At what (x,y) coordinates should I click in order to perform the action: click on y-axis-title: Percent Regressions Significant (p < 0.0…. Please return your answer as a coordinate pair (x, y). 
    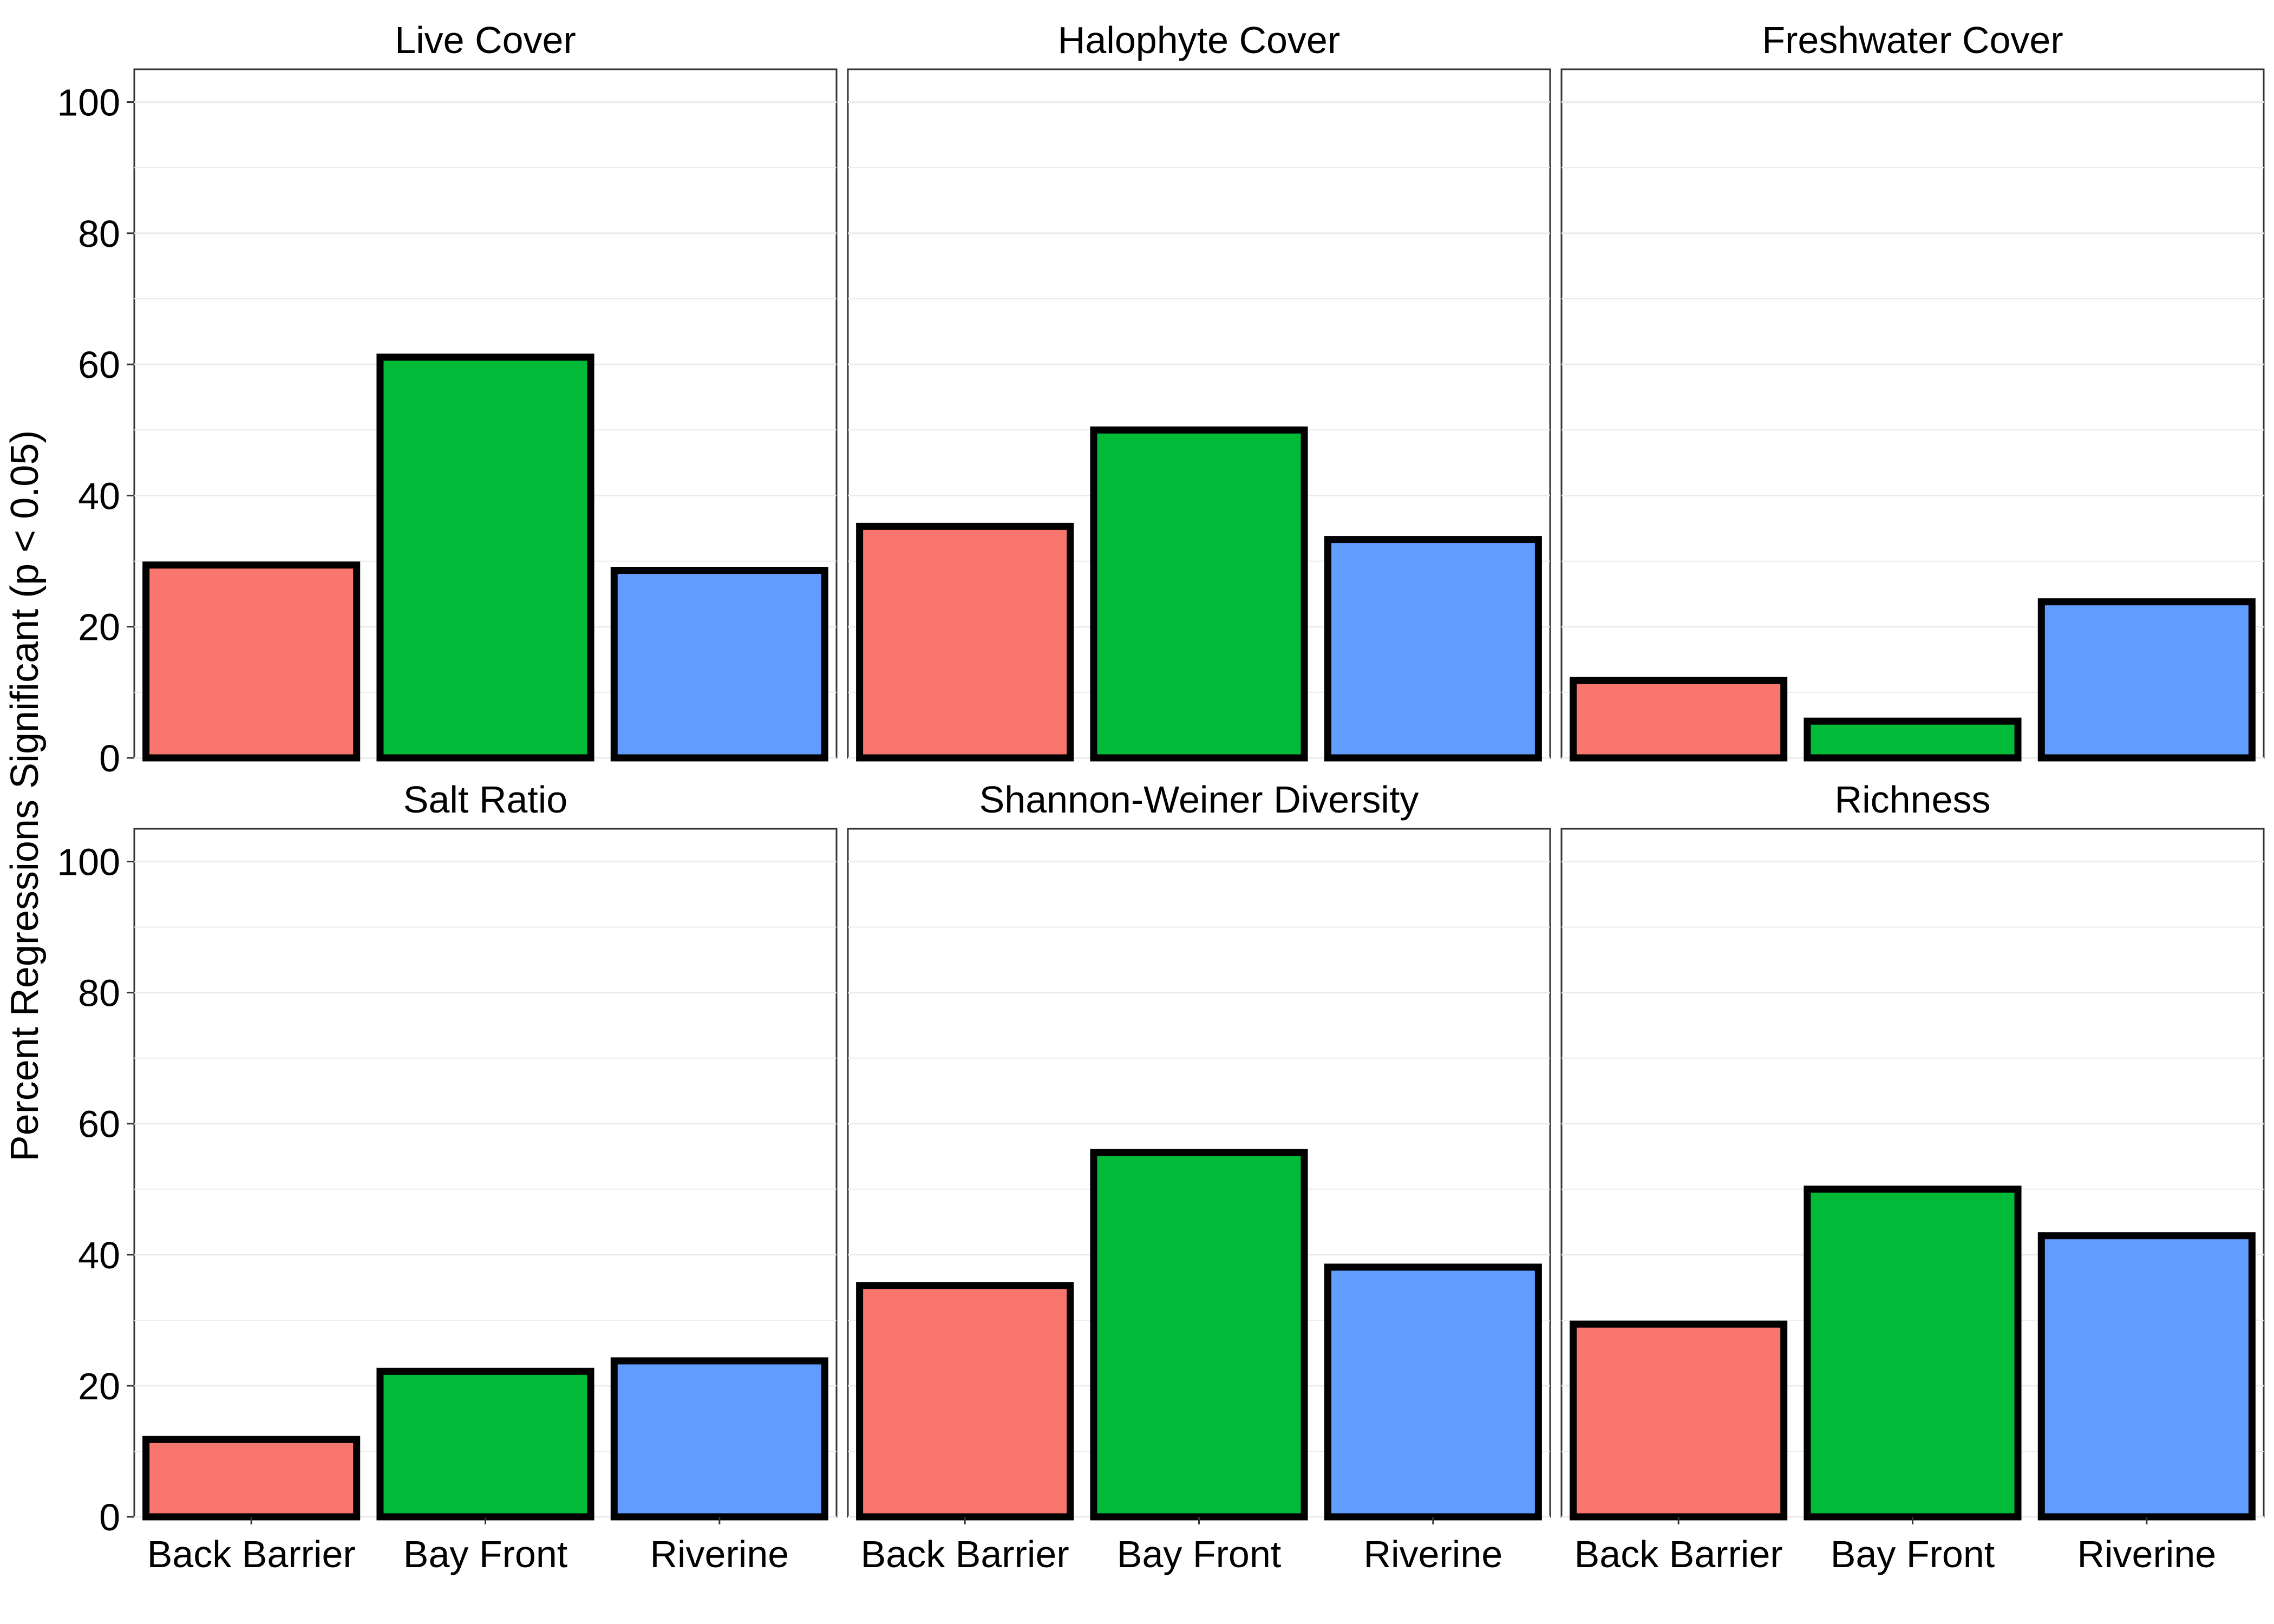
    Looking at the image, I should click on (25, 796).